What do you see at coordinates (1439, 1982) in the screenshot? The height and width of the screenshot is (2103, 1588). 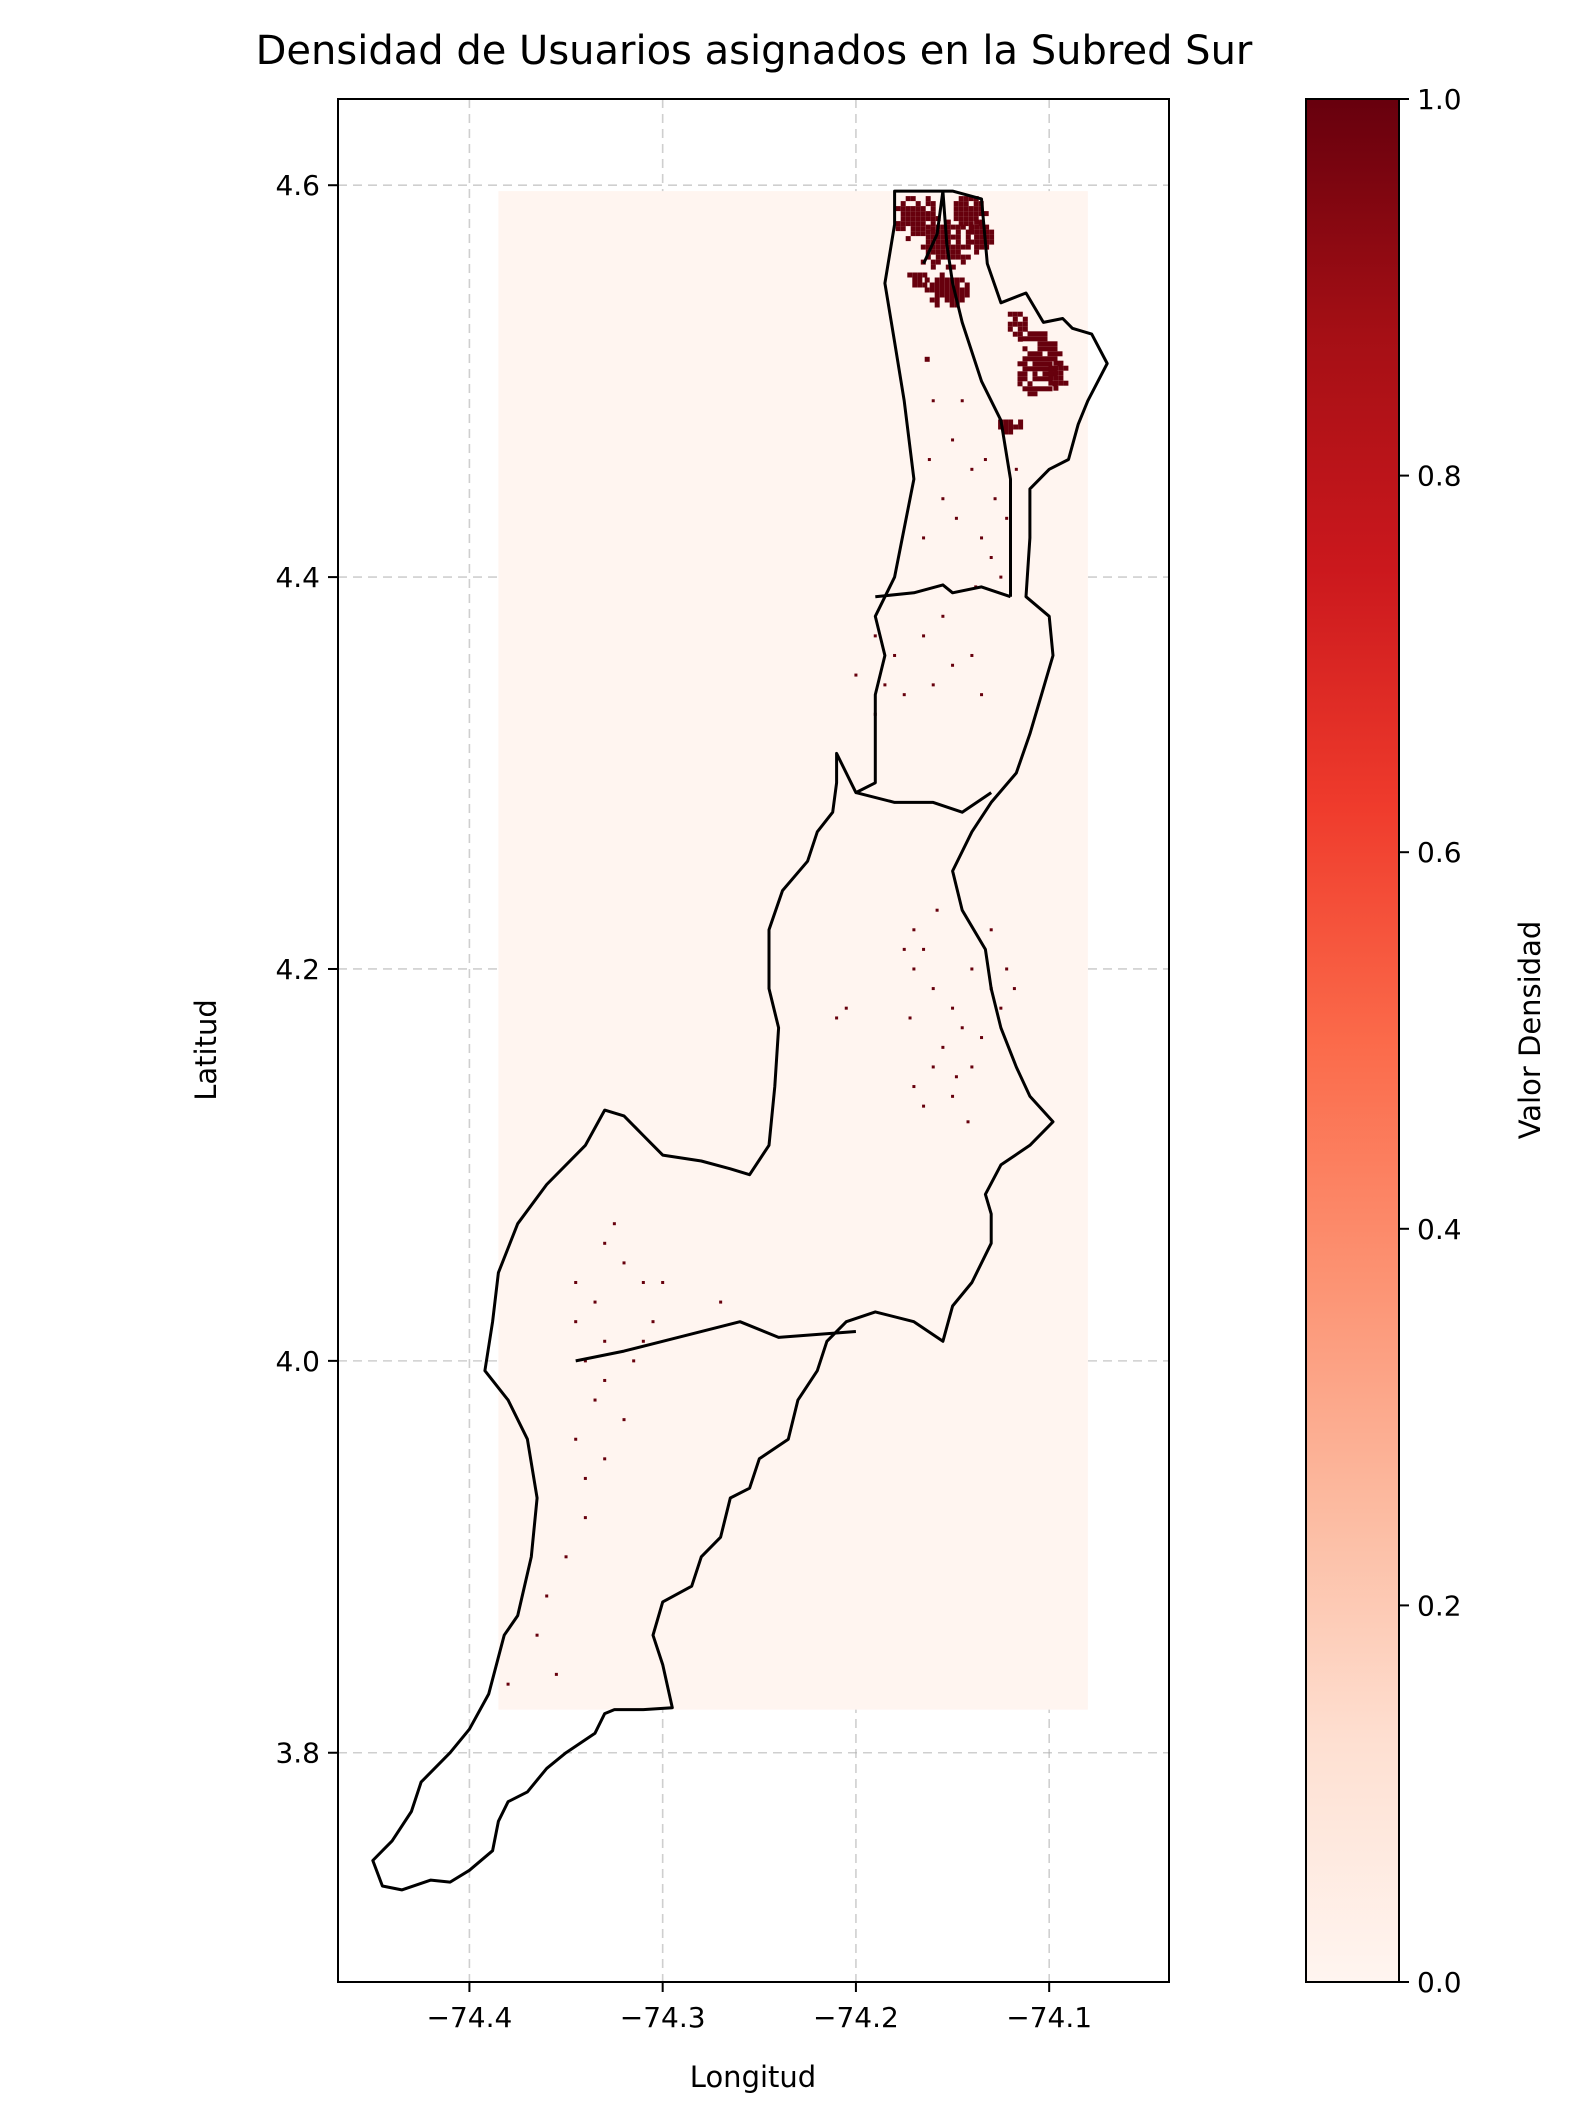 I see `colorbar-tick-label: 0.0` at bounding box center [1439, 1982].